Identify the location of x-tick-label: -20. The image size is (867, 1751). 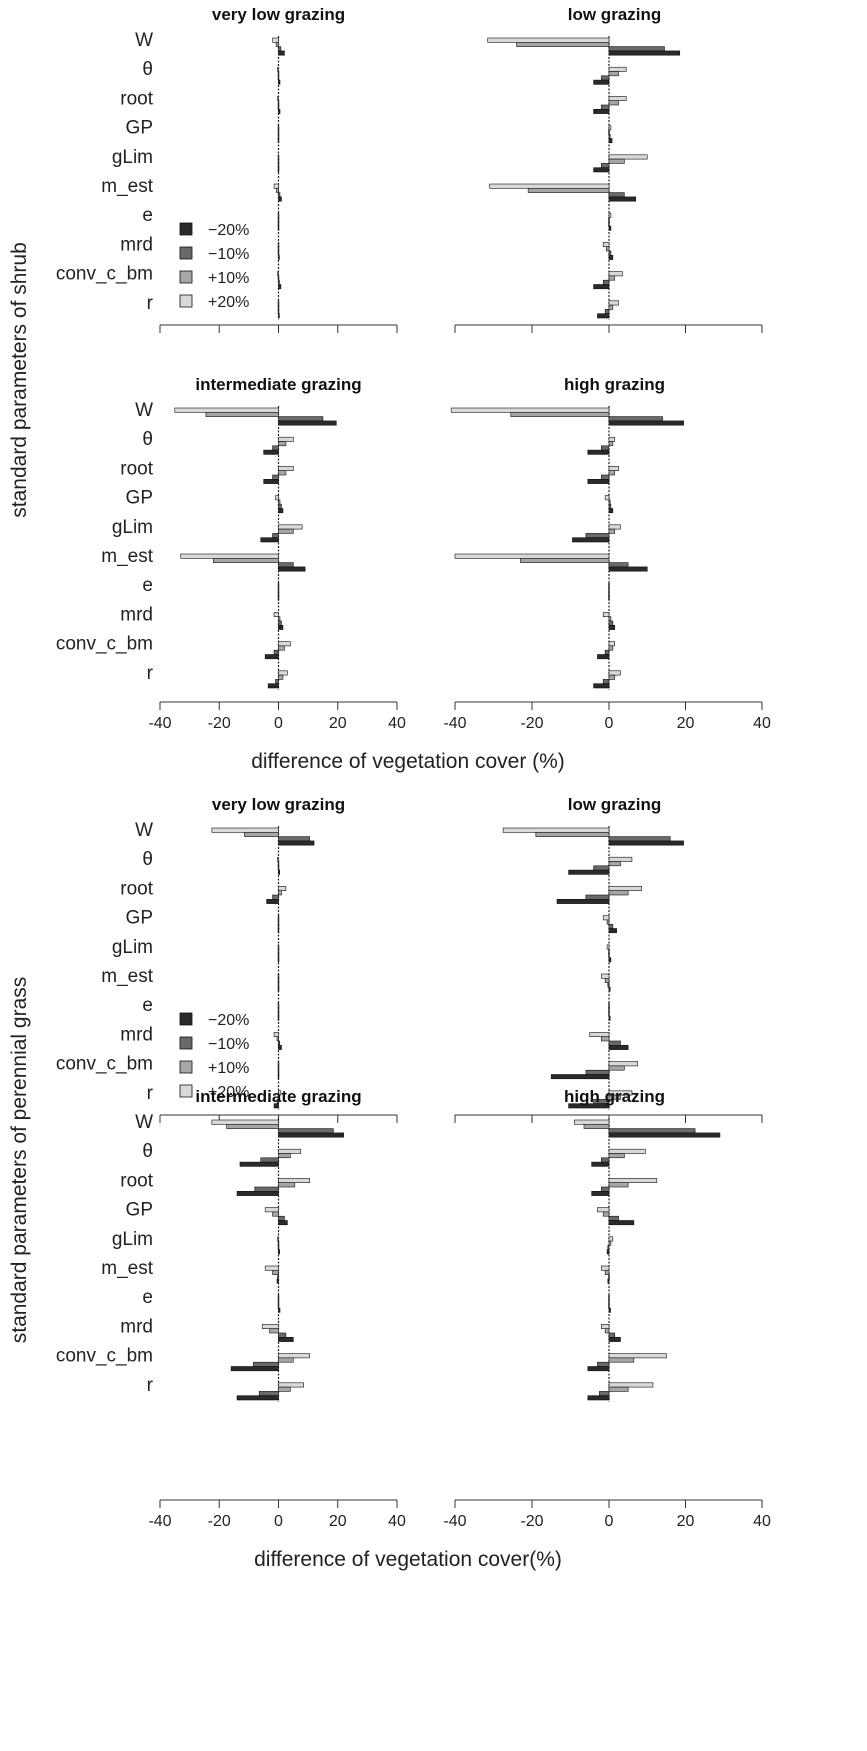
(531, 723).